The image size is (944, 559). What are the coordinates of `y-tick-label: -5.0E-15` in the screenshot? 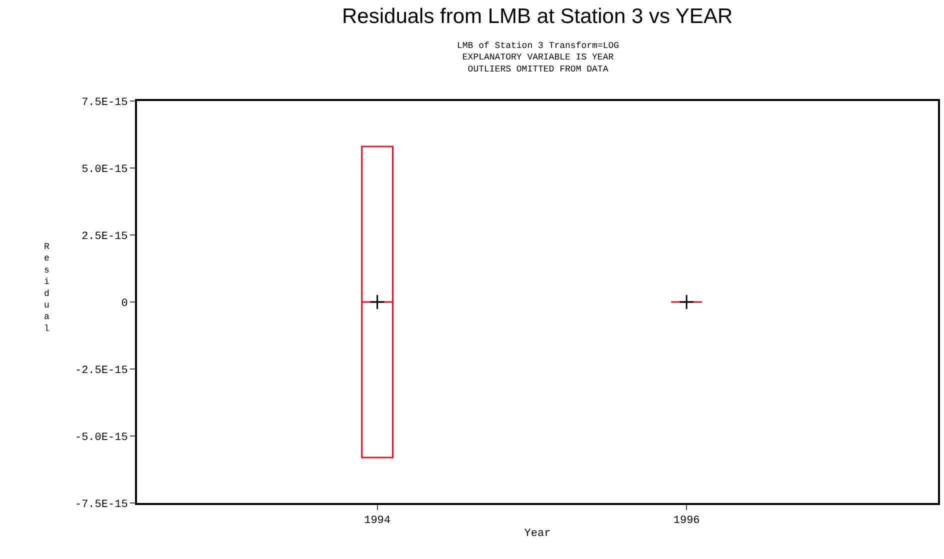 It's located at (101, 438).